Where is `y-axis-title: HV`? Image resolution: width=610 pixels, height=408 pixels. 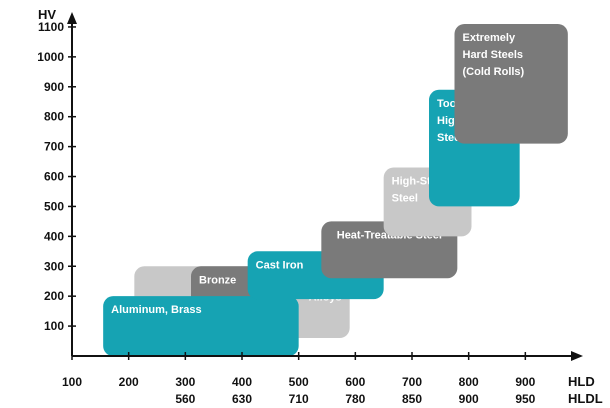 y-axis-title: HV is located at coordinates (47, 14).